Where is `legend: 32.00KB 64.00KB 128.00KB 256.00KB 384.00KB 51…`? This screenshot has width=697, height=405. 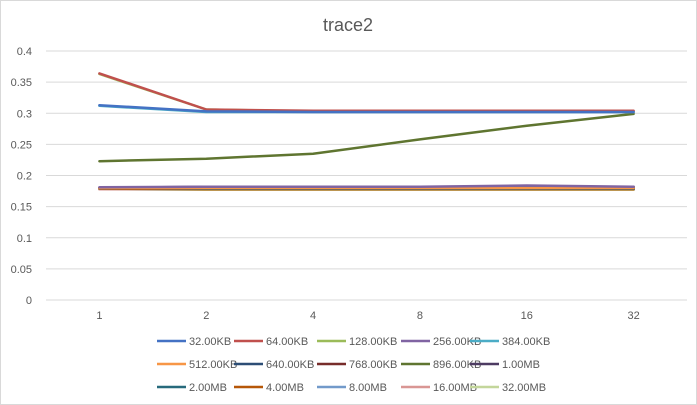 legend: 32.00KB 64.00KB 128.00KB 256.00KB 384.00KB 51… is located at coordinates (353, 365).